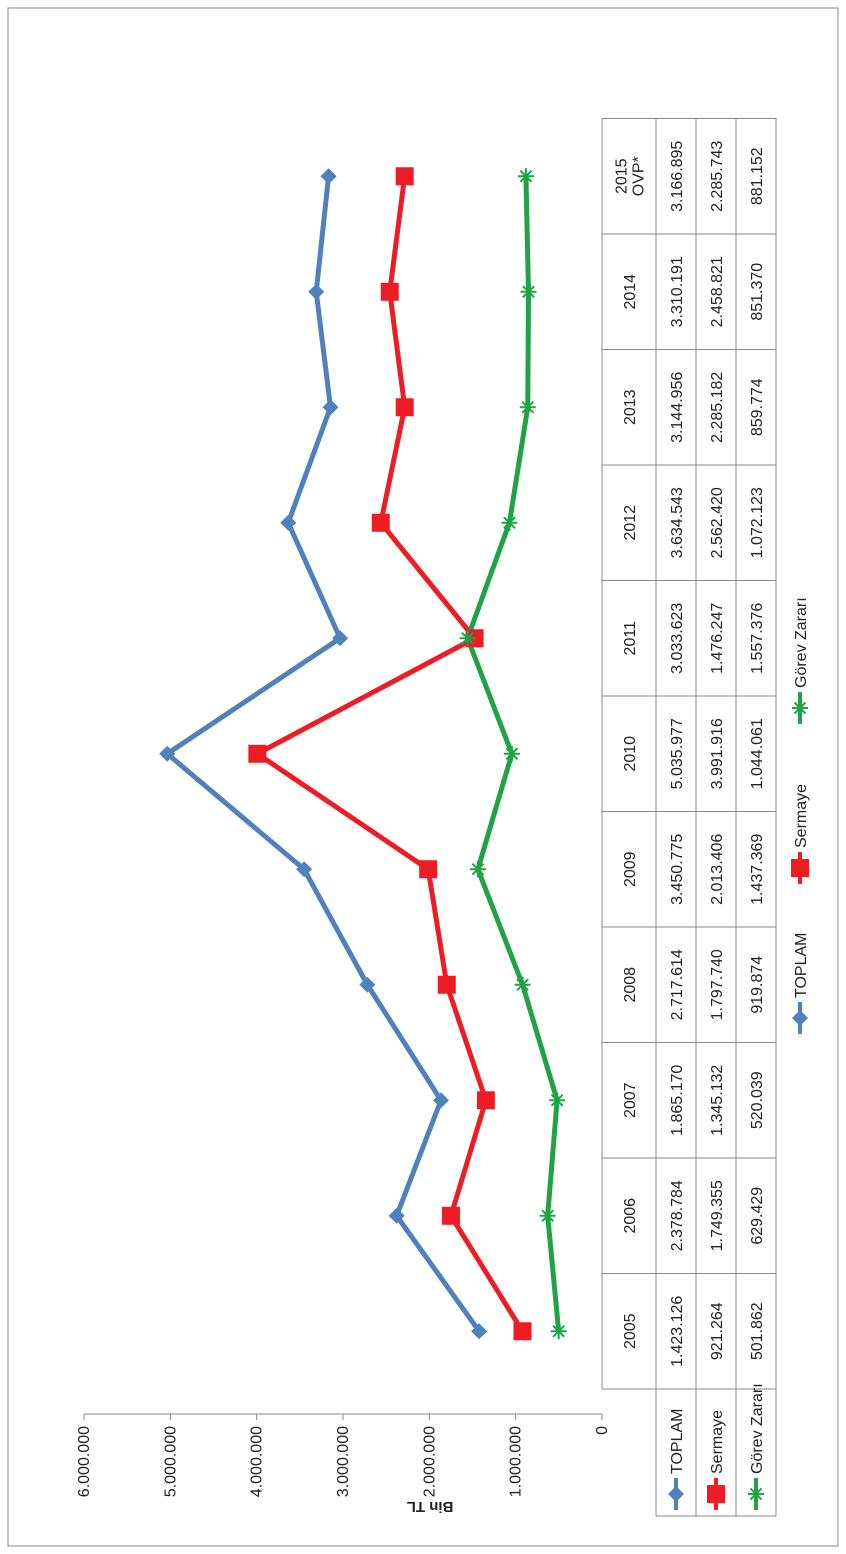 The width and height of the screenshot is (846, 1554). I want to click on table-row-header: TOPLAM, so click(677, 1442).